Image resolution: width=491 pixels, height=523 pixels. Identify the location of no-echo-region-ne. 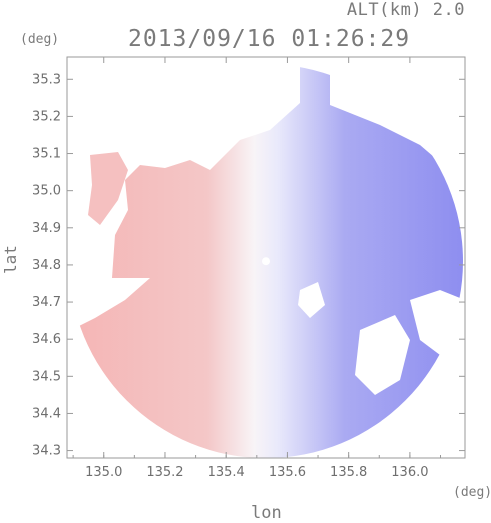
(397, 128).